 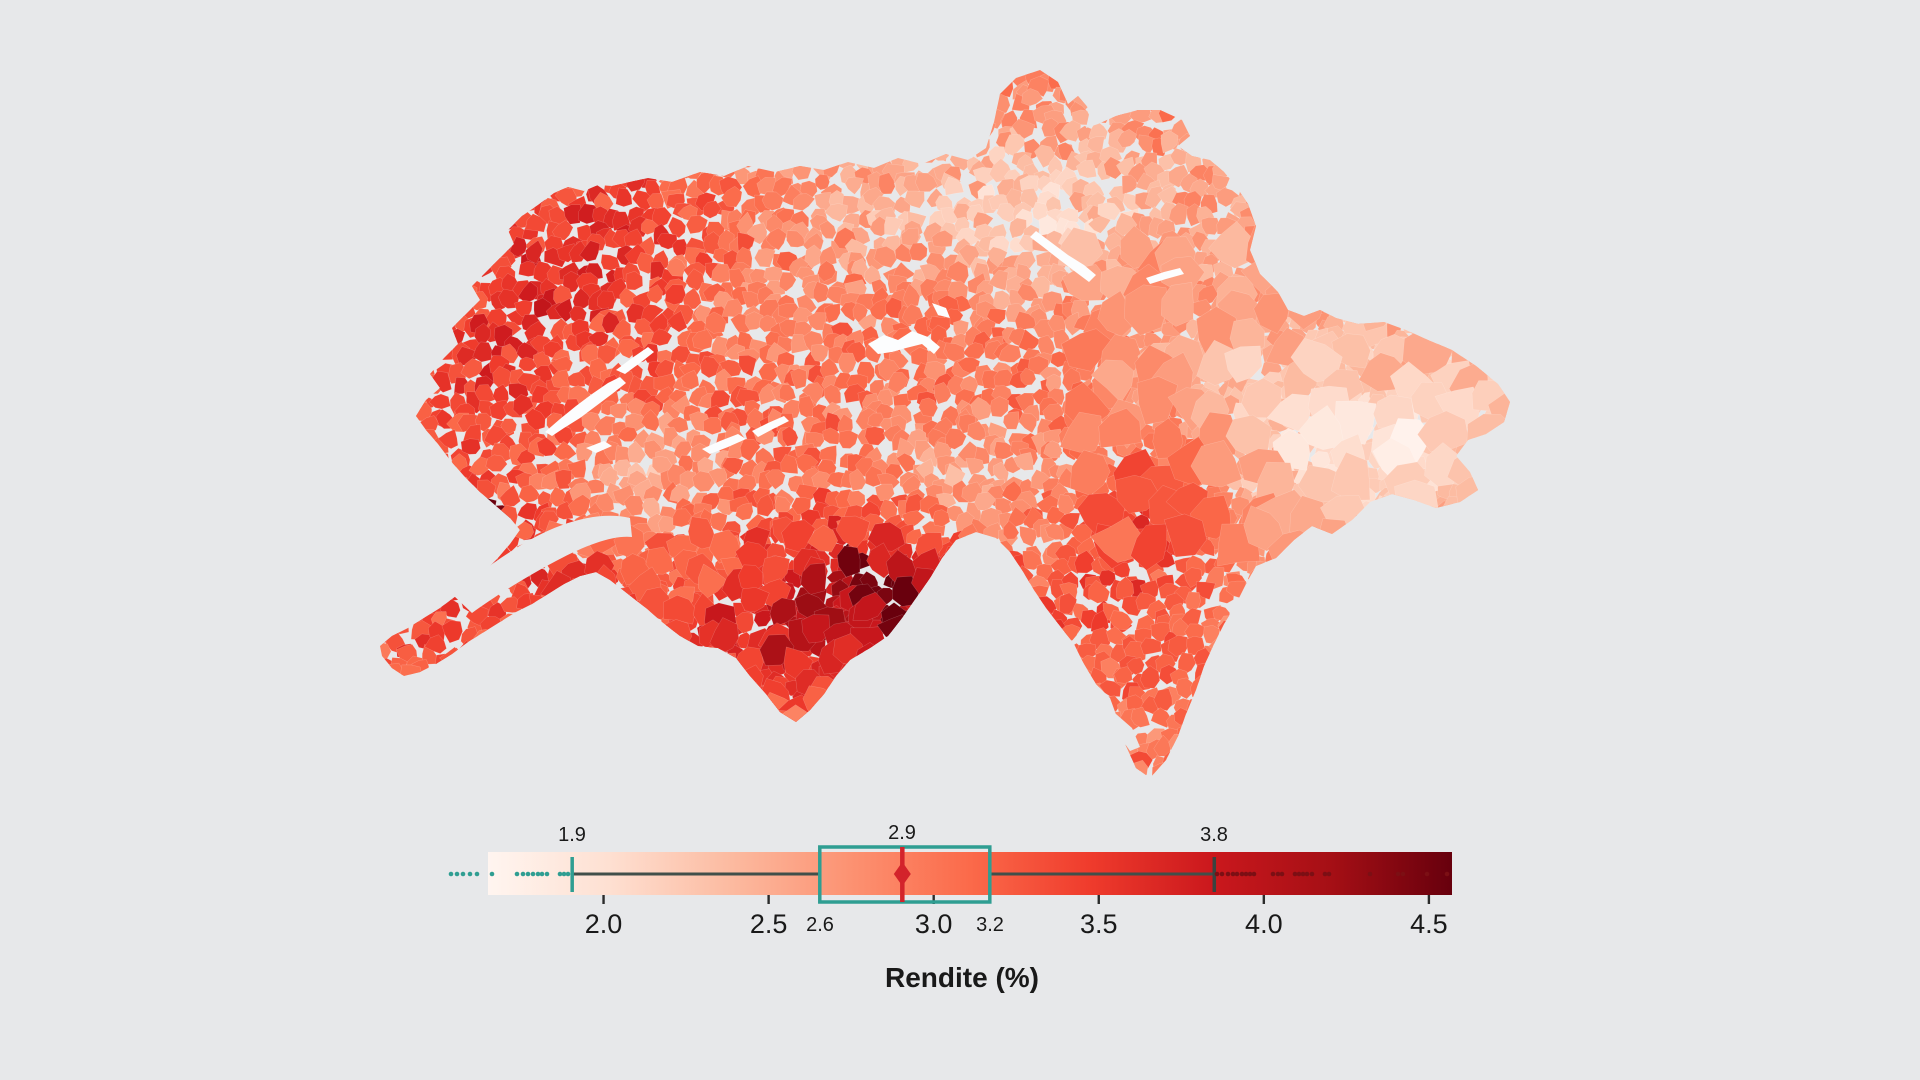 What do you see at coordinates (797, 633) in the screenshot?
I see `border-lakes` at bounding box center [797, 633].